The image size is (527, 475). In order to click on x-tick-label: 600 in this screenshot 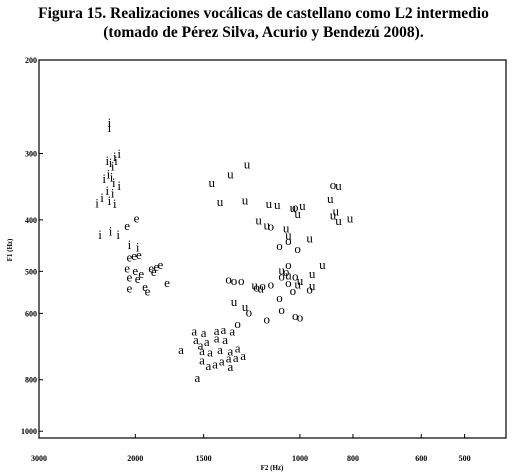, I will do `click(421, 458)`.